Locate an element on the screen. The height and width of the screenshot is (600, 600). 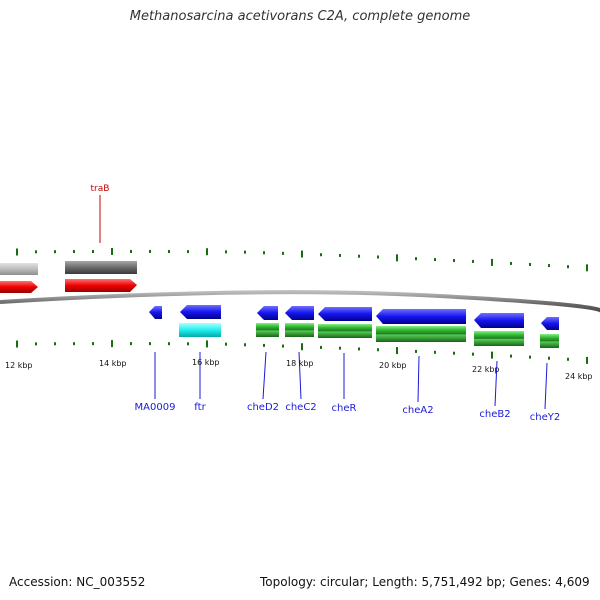
gene-red-left is located at coordinates (19, 287).